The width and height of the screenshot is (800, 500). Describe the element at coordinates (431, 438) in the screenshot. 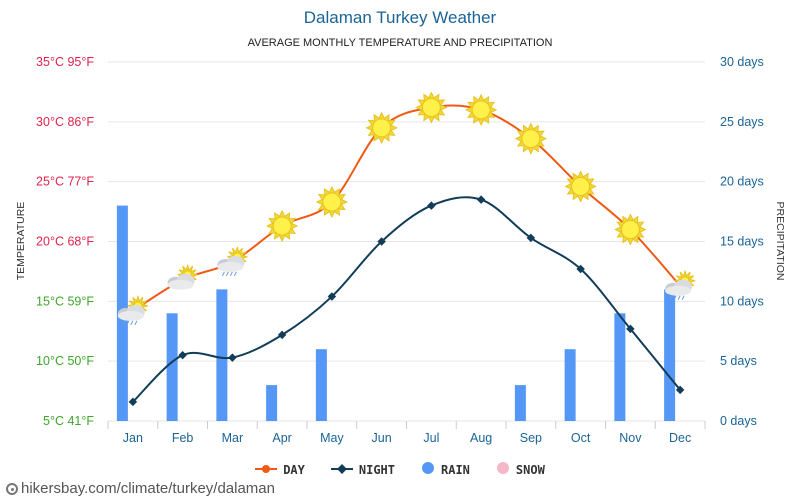

I see `x-tick-label: Jul` at that location.